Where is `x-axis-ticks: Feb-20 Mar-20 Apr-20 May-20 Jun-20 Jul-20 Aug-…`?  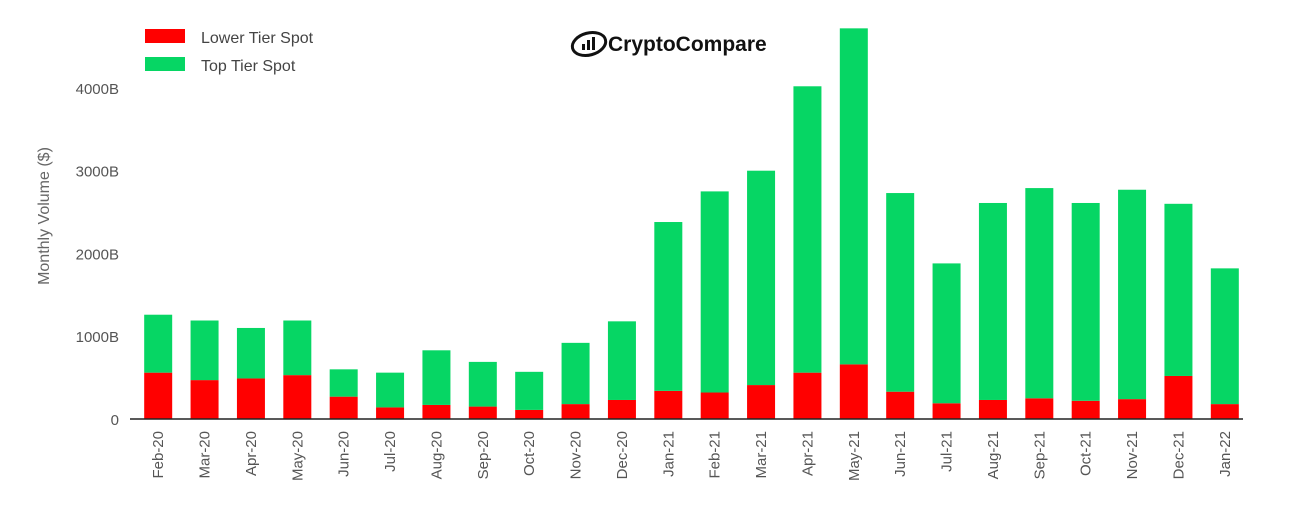 x-axis-ticks: Feb-20 Mar-20 Apr-20 May-20 Jun-20 Jul-20 Aug-… is located at coordinates (692, 456).